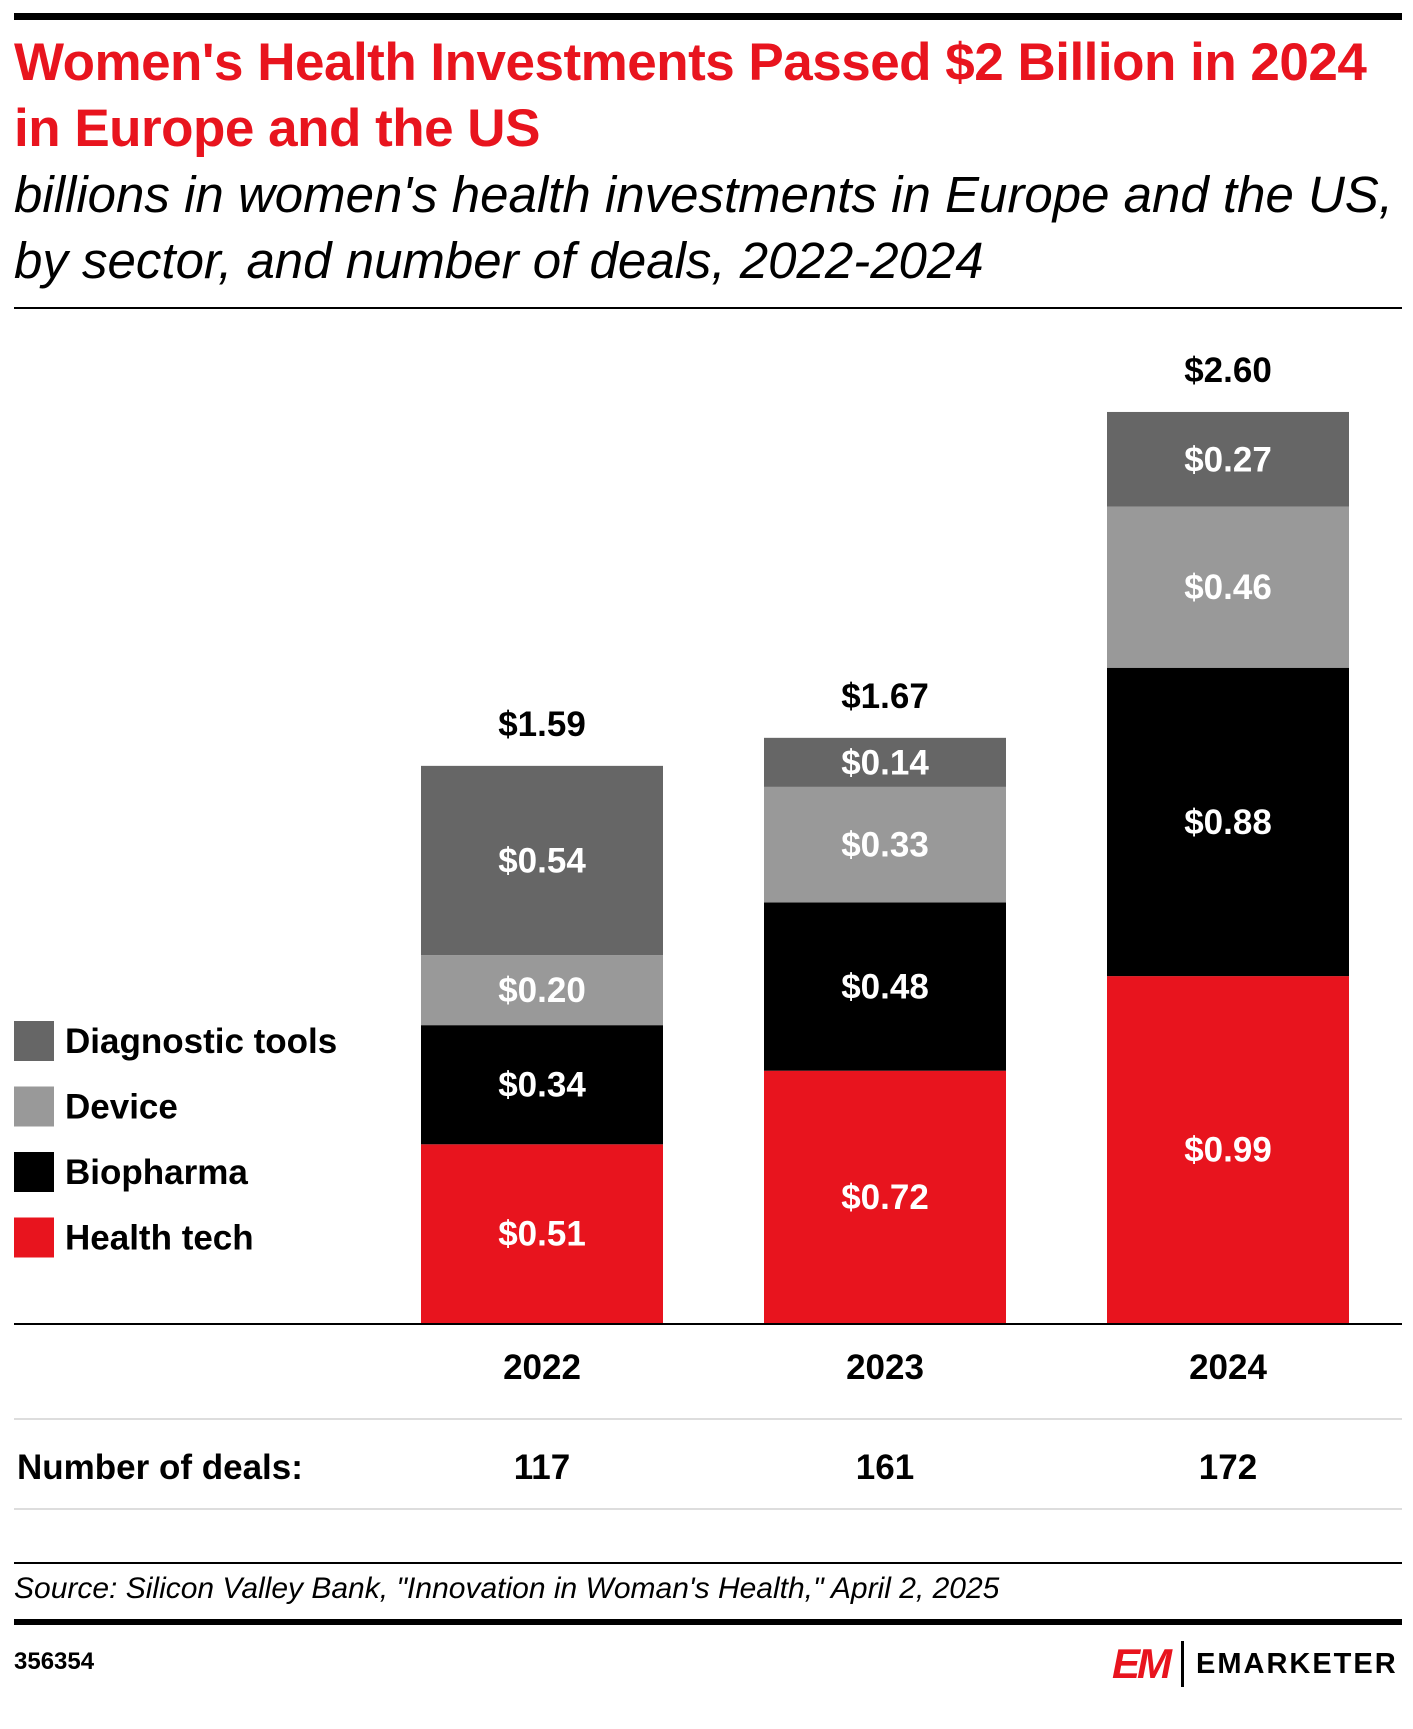 The image size is (1413, 1729). I want to click on deals-value: 172, so click(1228, 1467).